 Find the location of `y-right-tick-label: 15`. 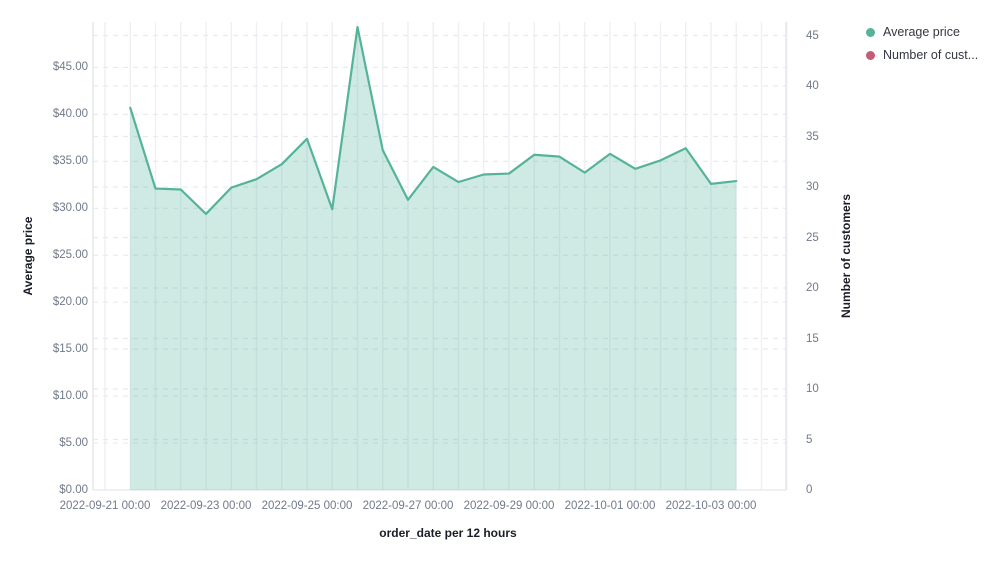

y-right-tick-label: 15 is located at coordinates (812, 338).